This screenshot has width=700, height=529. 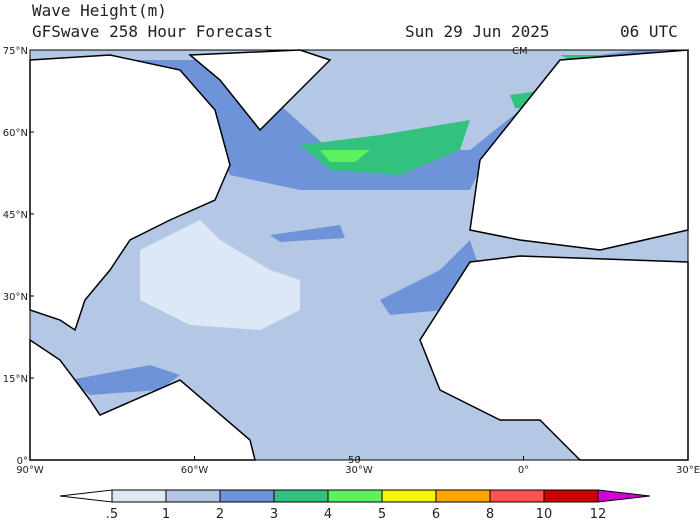 What do you see at coordinates (30, 470) in the screenshot?
I see `lon-label: 90°W` at bounding box center [30, 470].